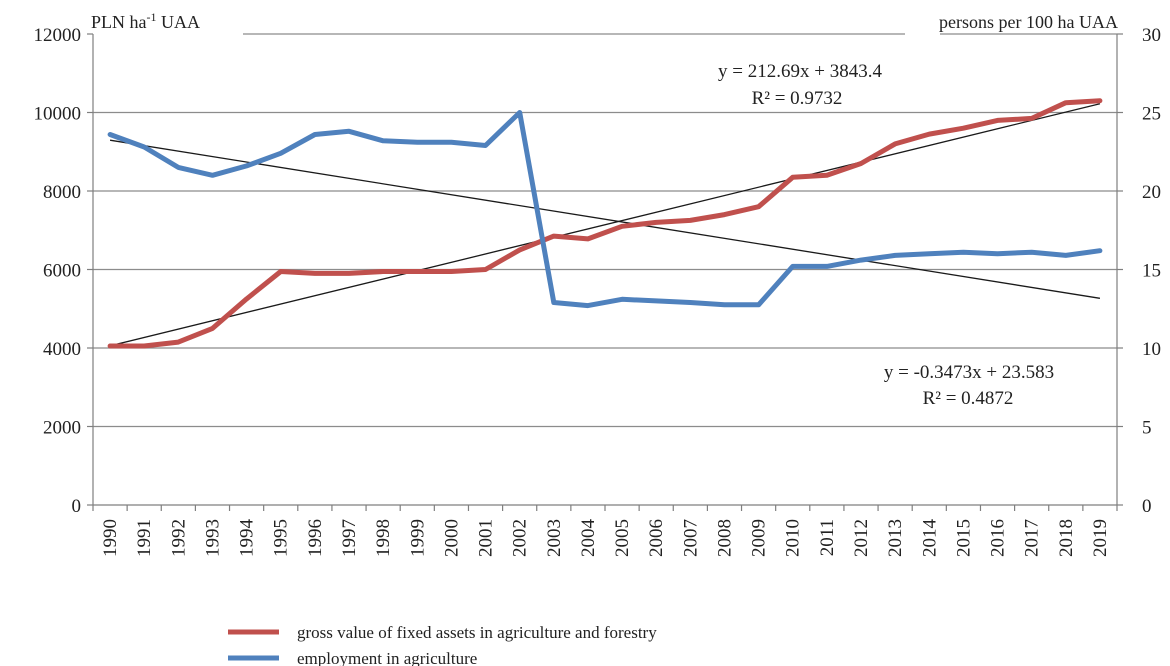 This screenshot has width=1170, height=666. I want to click on left-tick-label: 4000, so click(62, 349).